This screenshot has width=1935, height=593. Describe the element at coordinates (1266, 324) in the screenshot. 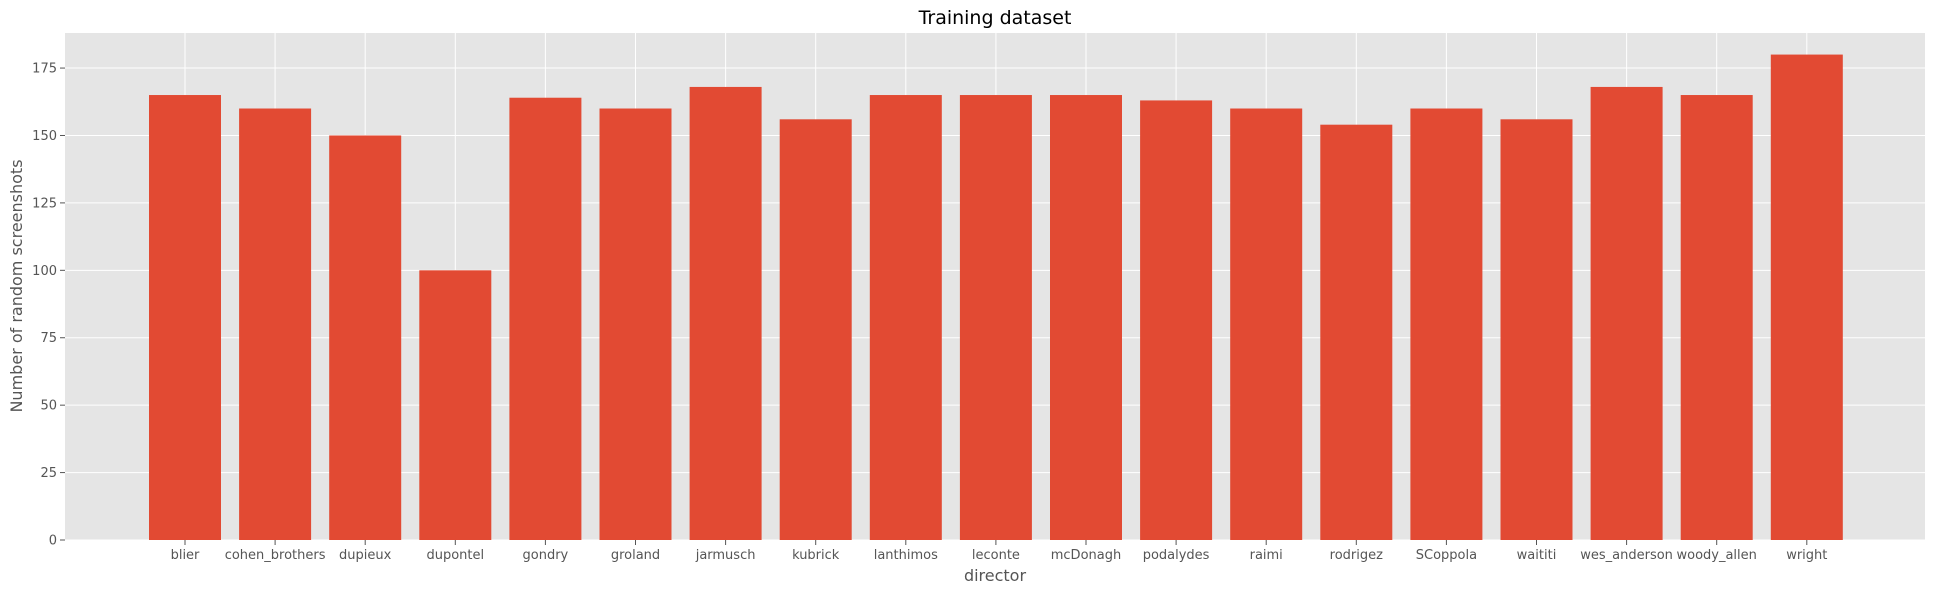

I see `bar-raimi` at that location.